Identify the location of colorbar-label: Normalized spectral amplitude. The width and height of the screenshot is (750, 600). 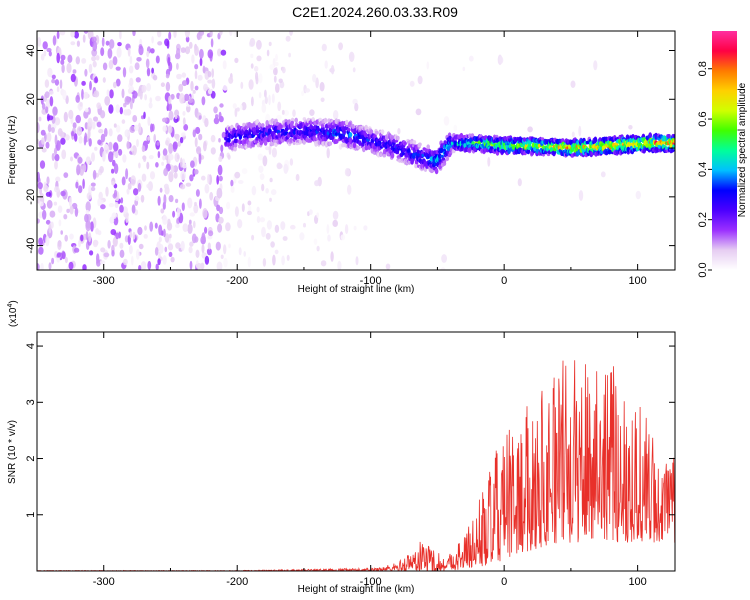
(742, 149).